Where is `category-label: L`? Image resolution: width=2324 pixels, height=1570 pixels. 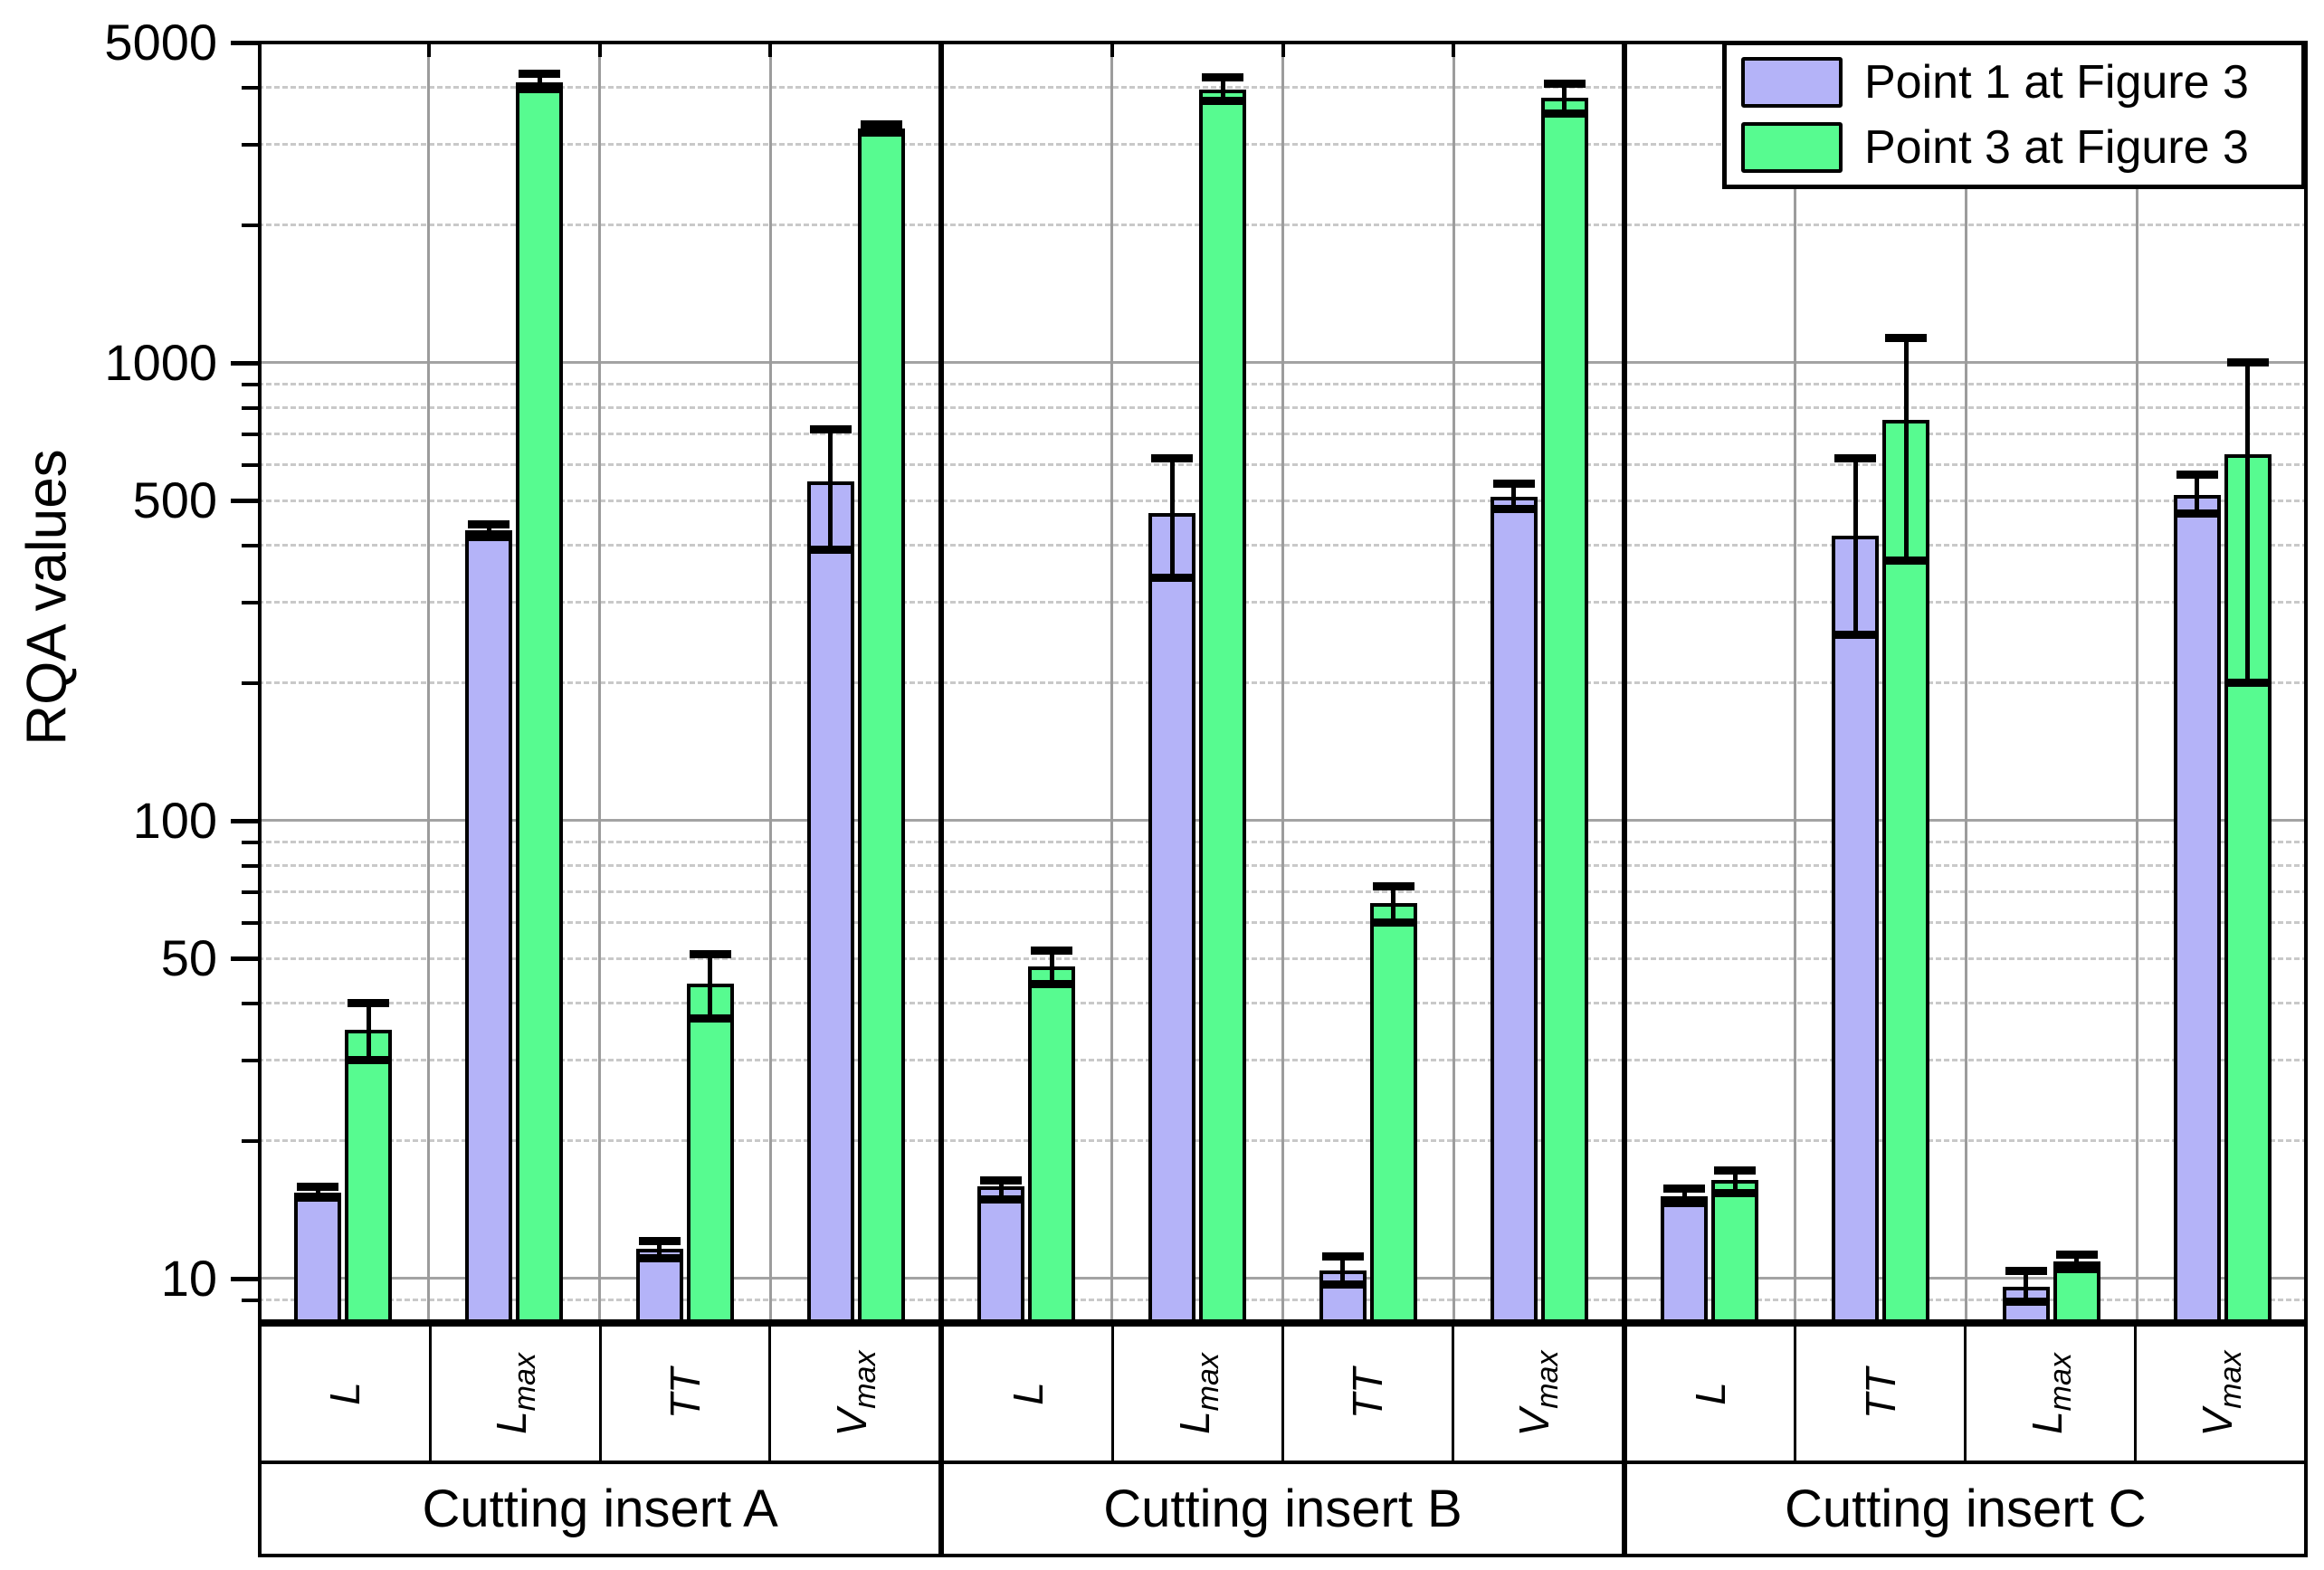 category-label: L is located at coordinates (1711, 1394).